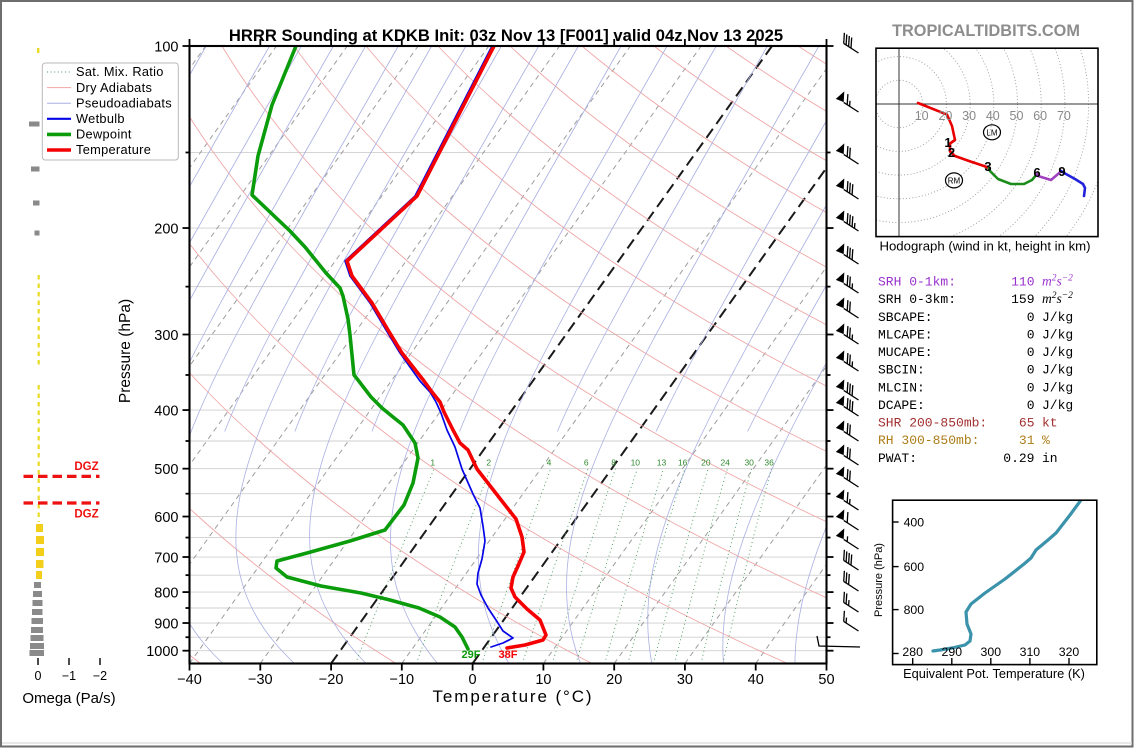 The image size is (1134, 748). I want to click on svg-text: 31, so click(1027, 440).